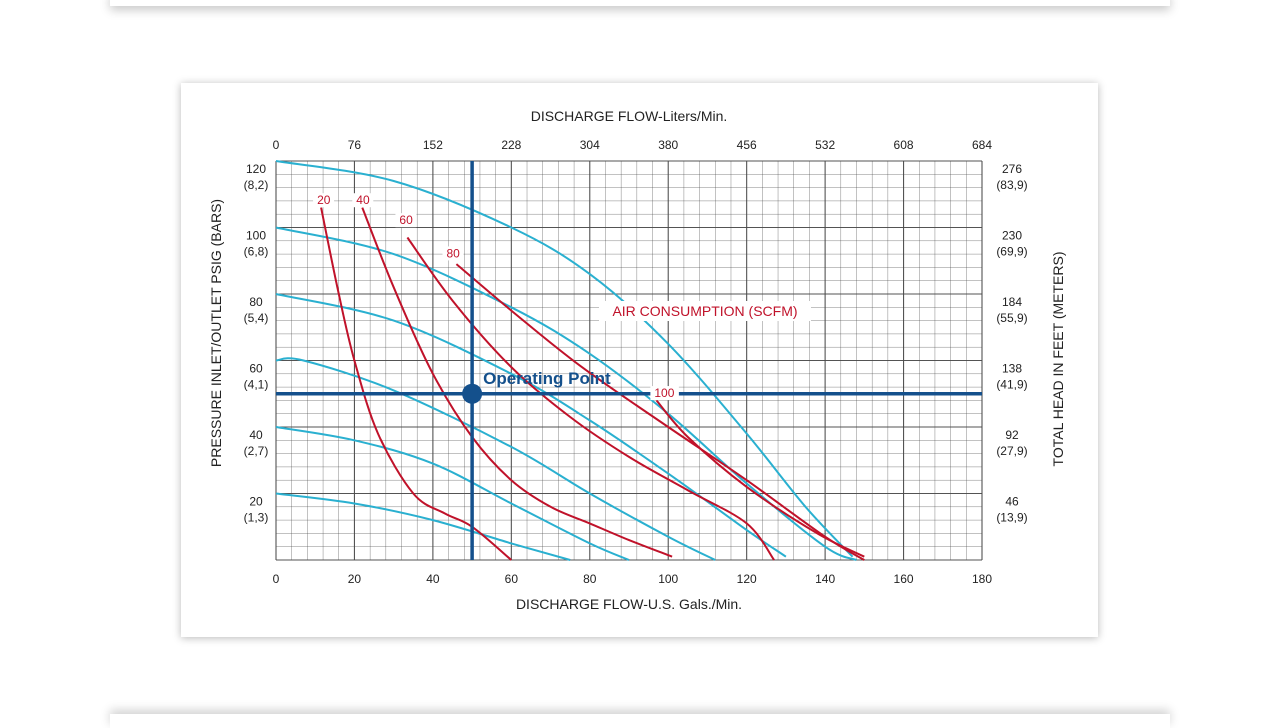  What do you see at coordinates (825, 145) in the screenshot?
I see `top-tick-label: 532` at bounding box center [825, 145].